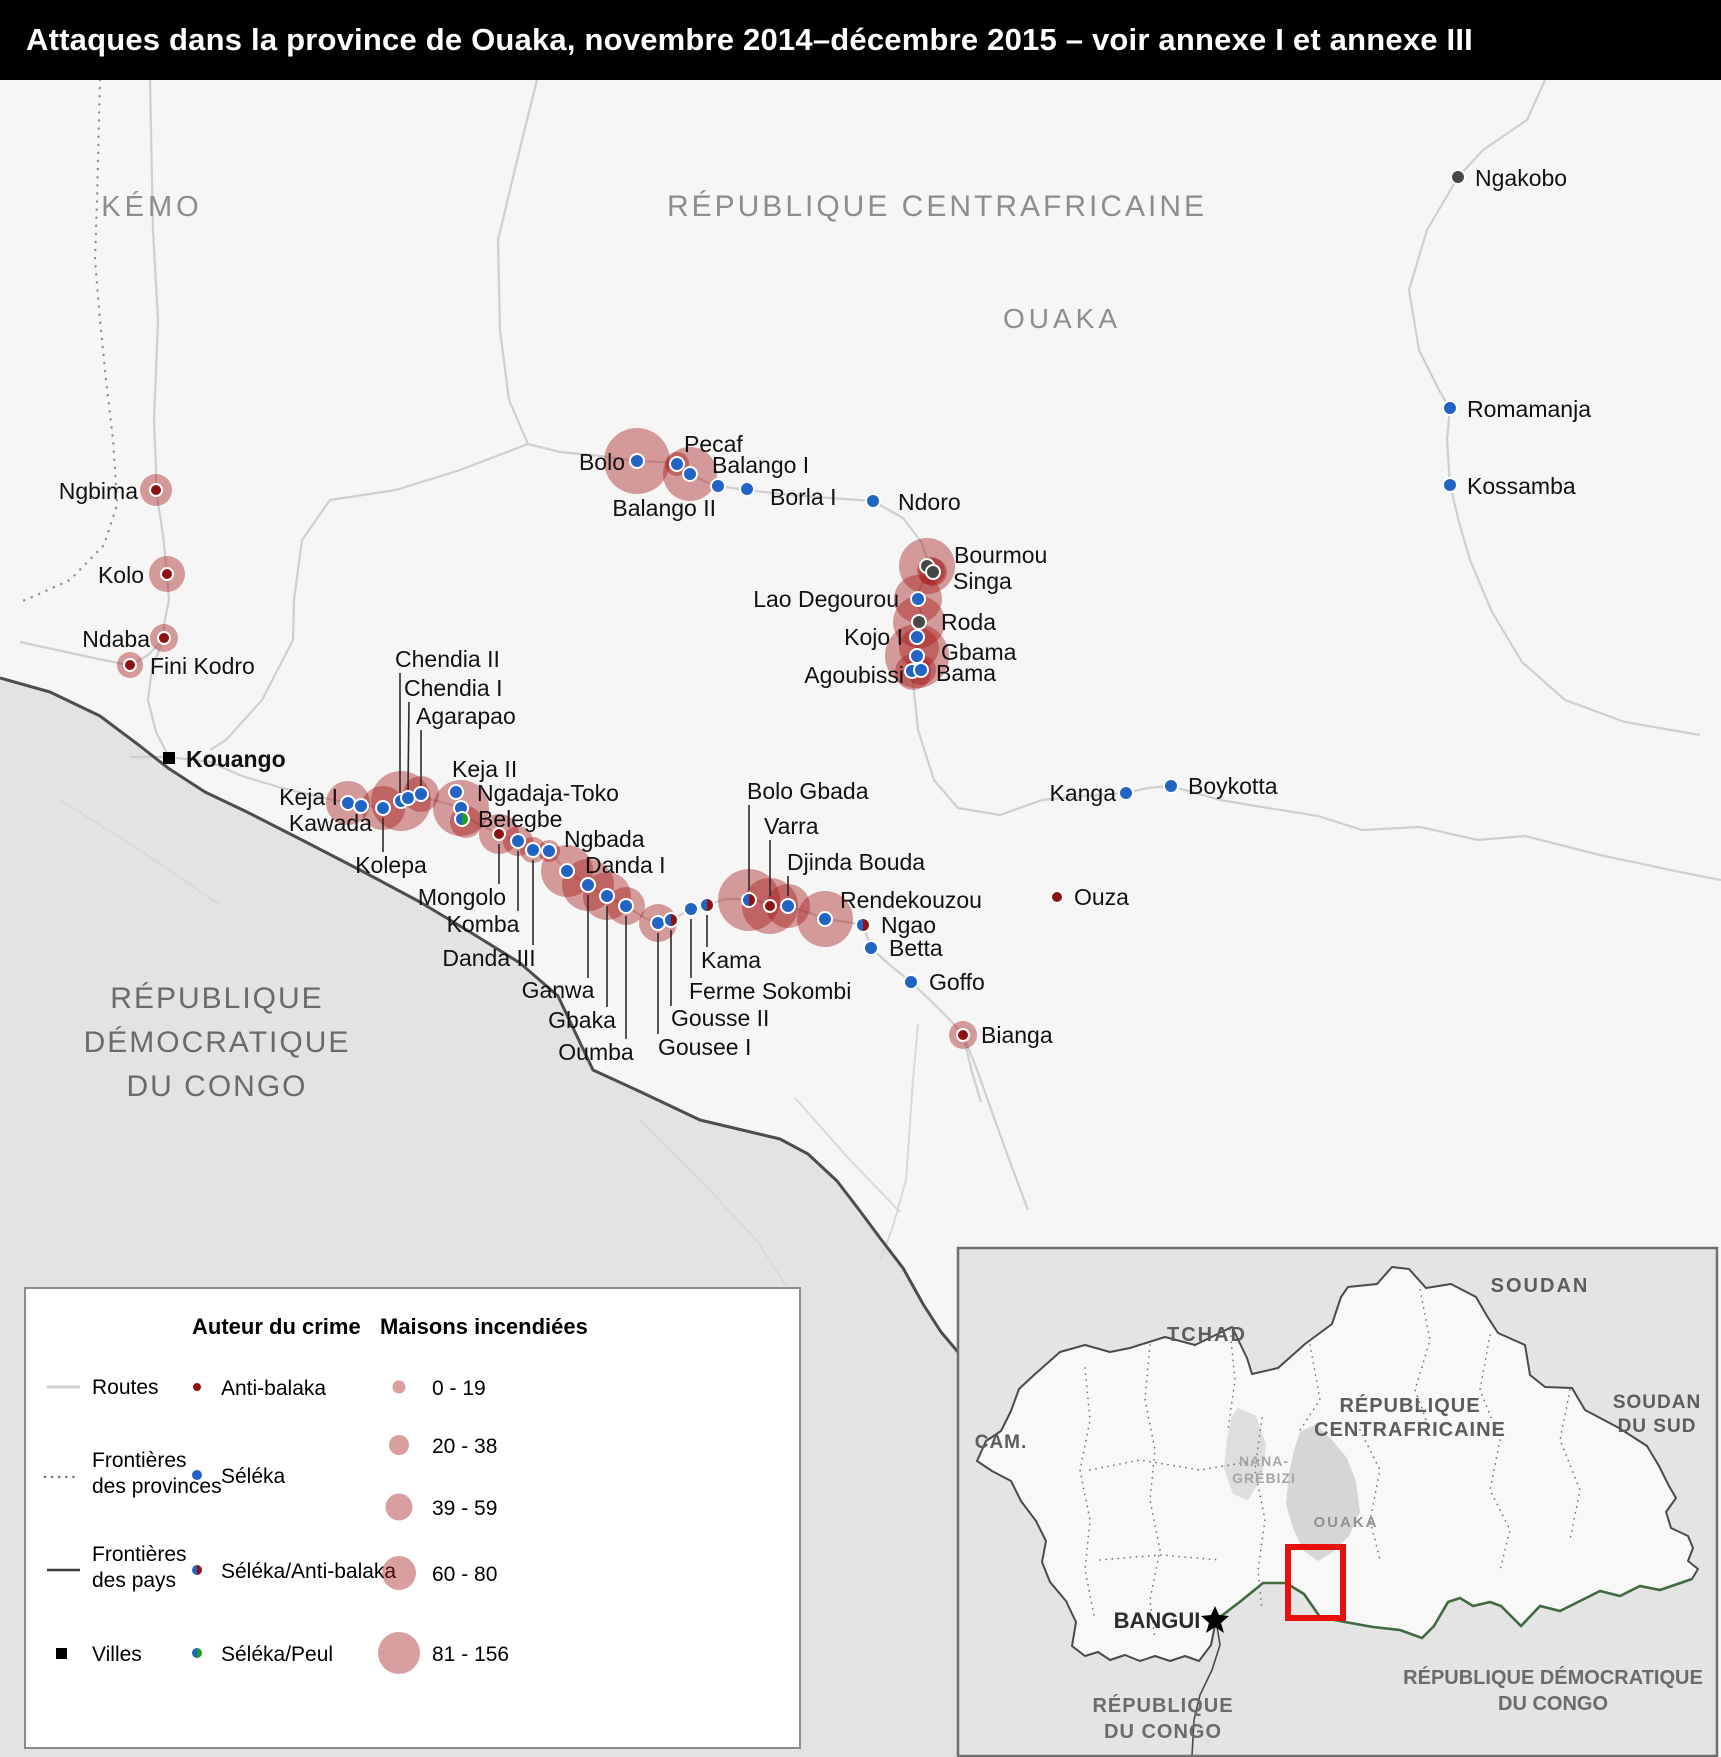  Describe the element at coordinates (1264, 1461) in the screenshot. I see `inset-label-nana--7: NANA-` at that location.